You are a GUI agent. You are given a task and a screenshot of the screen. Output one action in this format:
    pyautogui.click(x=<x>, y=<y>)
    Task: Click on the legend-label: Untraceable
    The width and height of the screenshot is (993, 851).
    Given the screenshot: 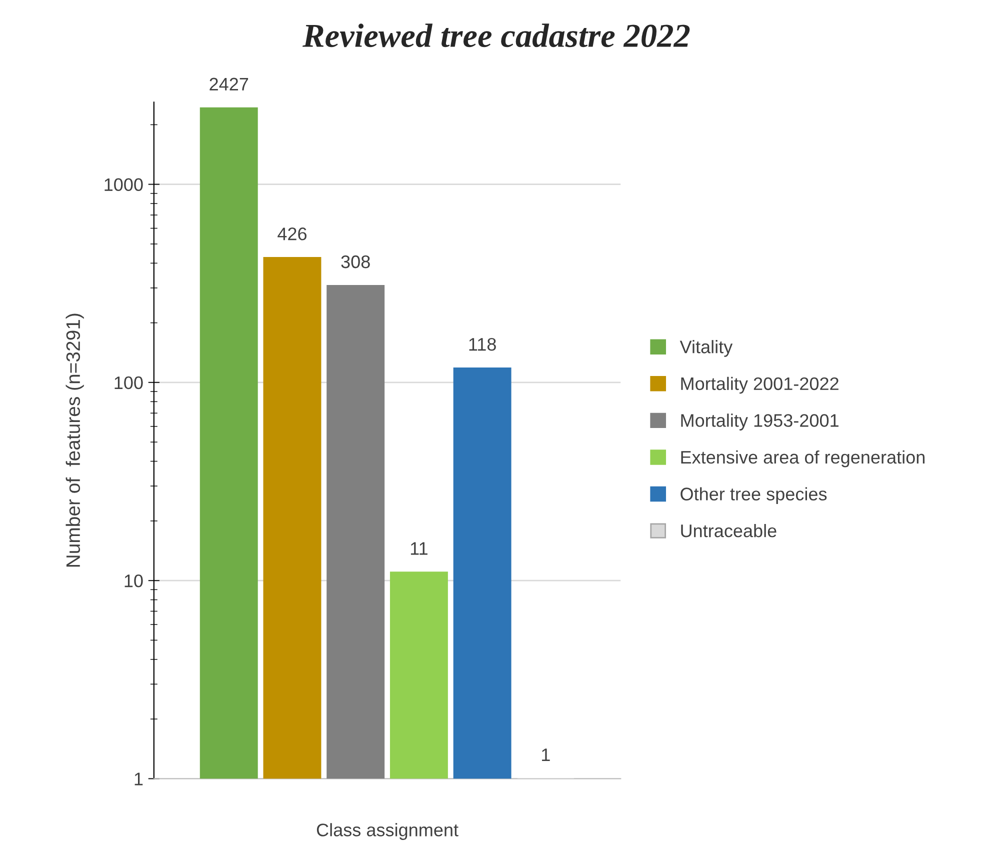 What is the action you would take?
    pyautogui.click(x=728, y=531)
    